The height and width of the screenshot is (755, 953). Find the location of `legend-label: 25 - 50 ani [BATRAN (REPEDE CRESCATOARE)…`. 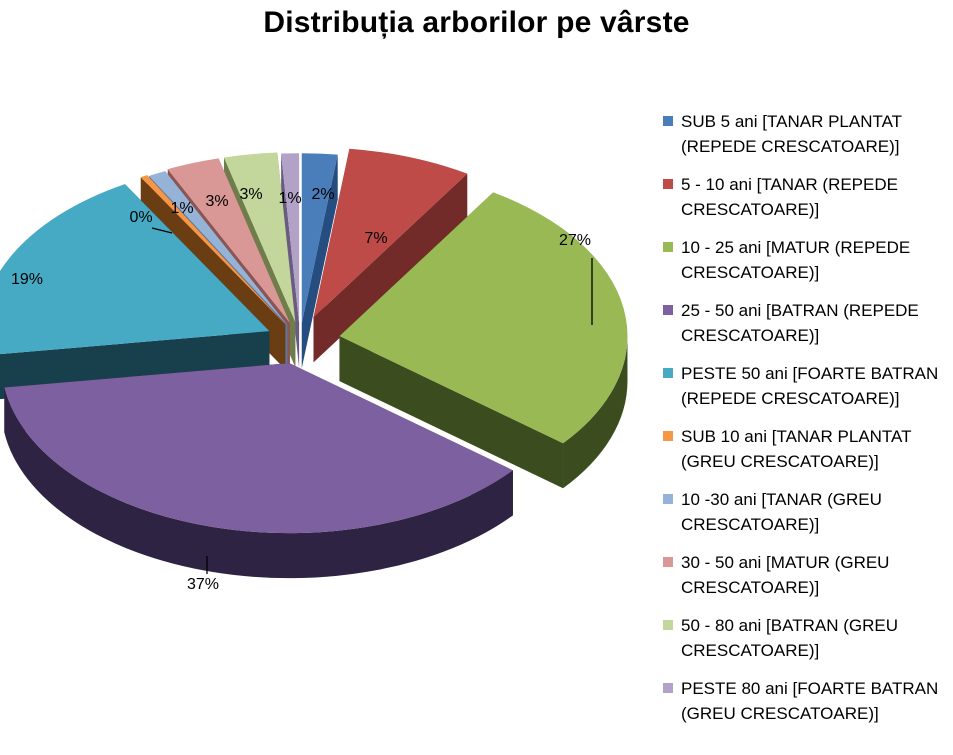

legend-label: 25 - 50 ani [BATRAN (REPEDE CRESCATOARE)… is located at coordinates (800, 323).